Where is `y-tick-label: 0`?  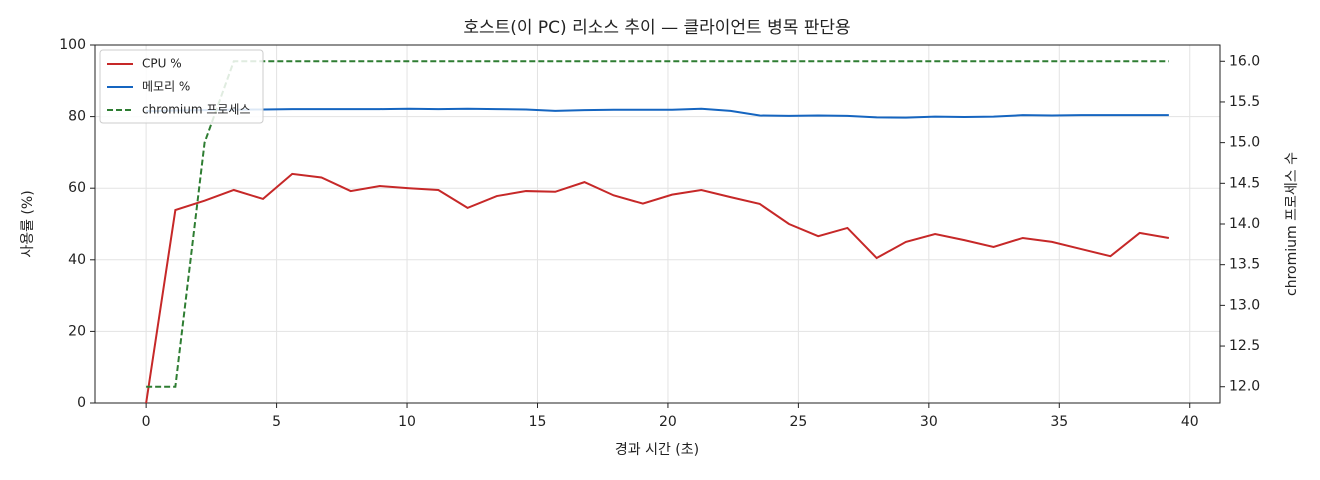 y-tick-label: 0 is located at coordinates (81, 403).